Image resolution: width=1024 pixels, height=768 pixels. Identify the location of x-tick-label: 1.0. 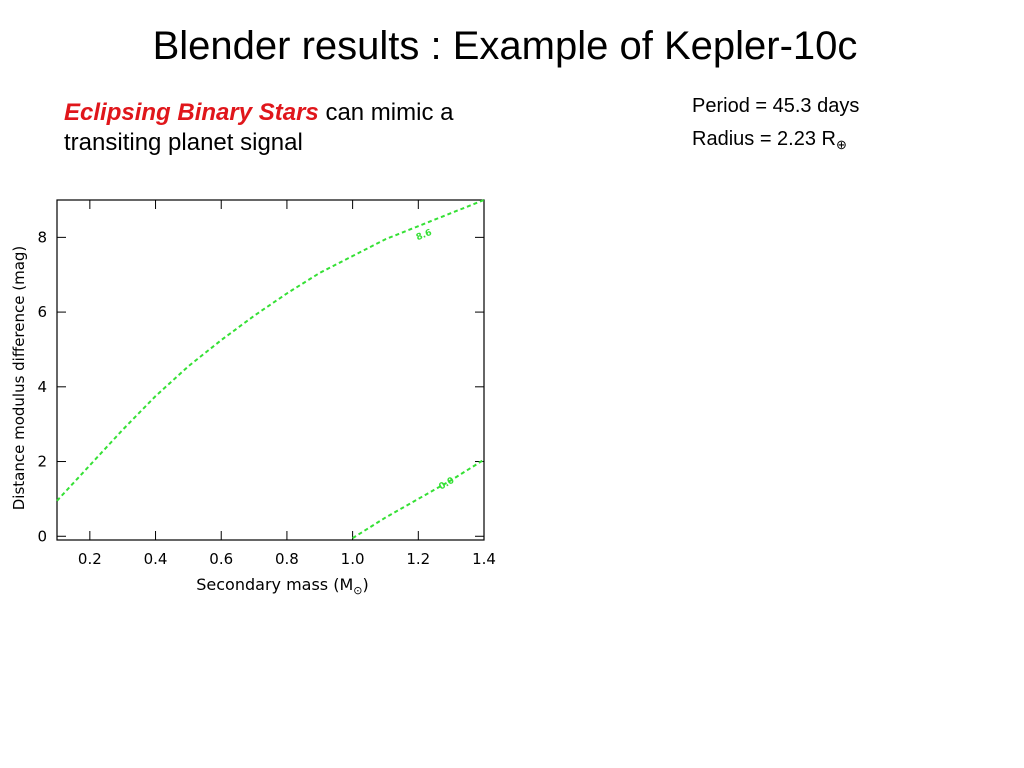
(353, 559).